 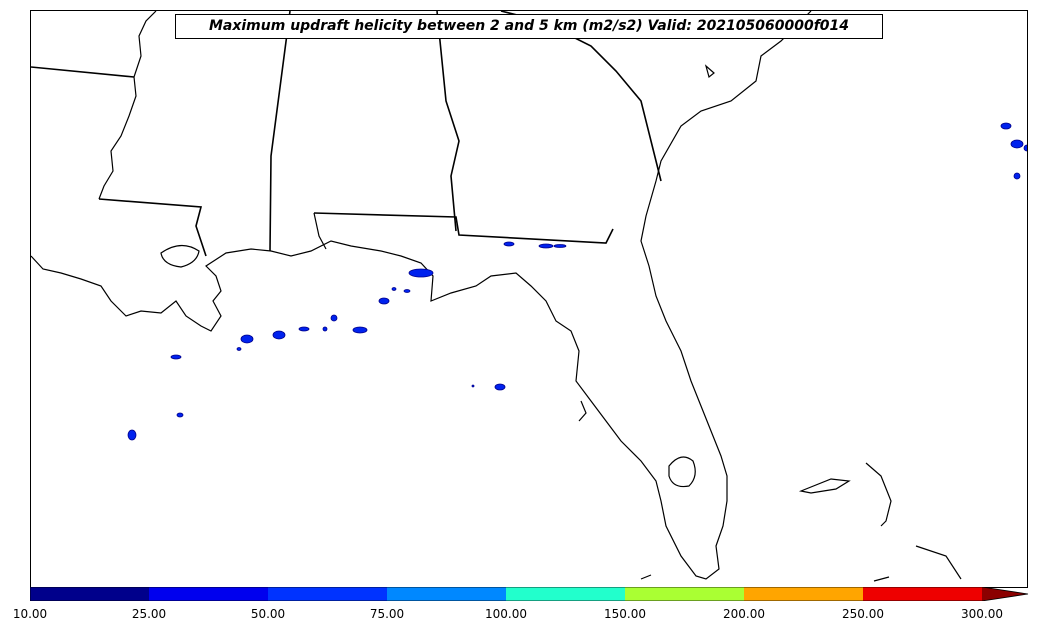 I want to click on lake-pontchartrain, so click(x=180, y=256).